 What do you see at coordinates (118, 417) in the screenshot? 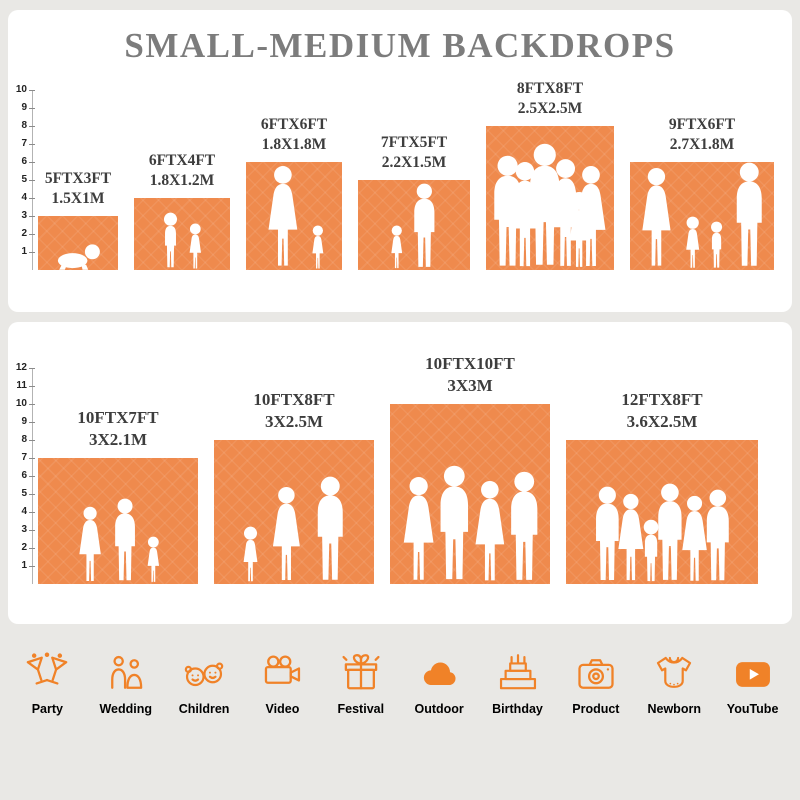
I see `size-ft-label: 10FTX7FT` at bounding box center [118, 417].